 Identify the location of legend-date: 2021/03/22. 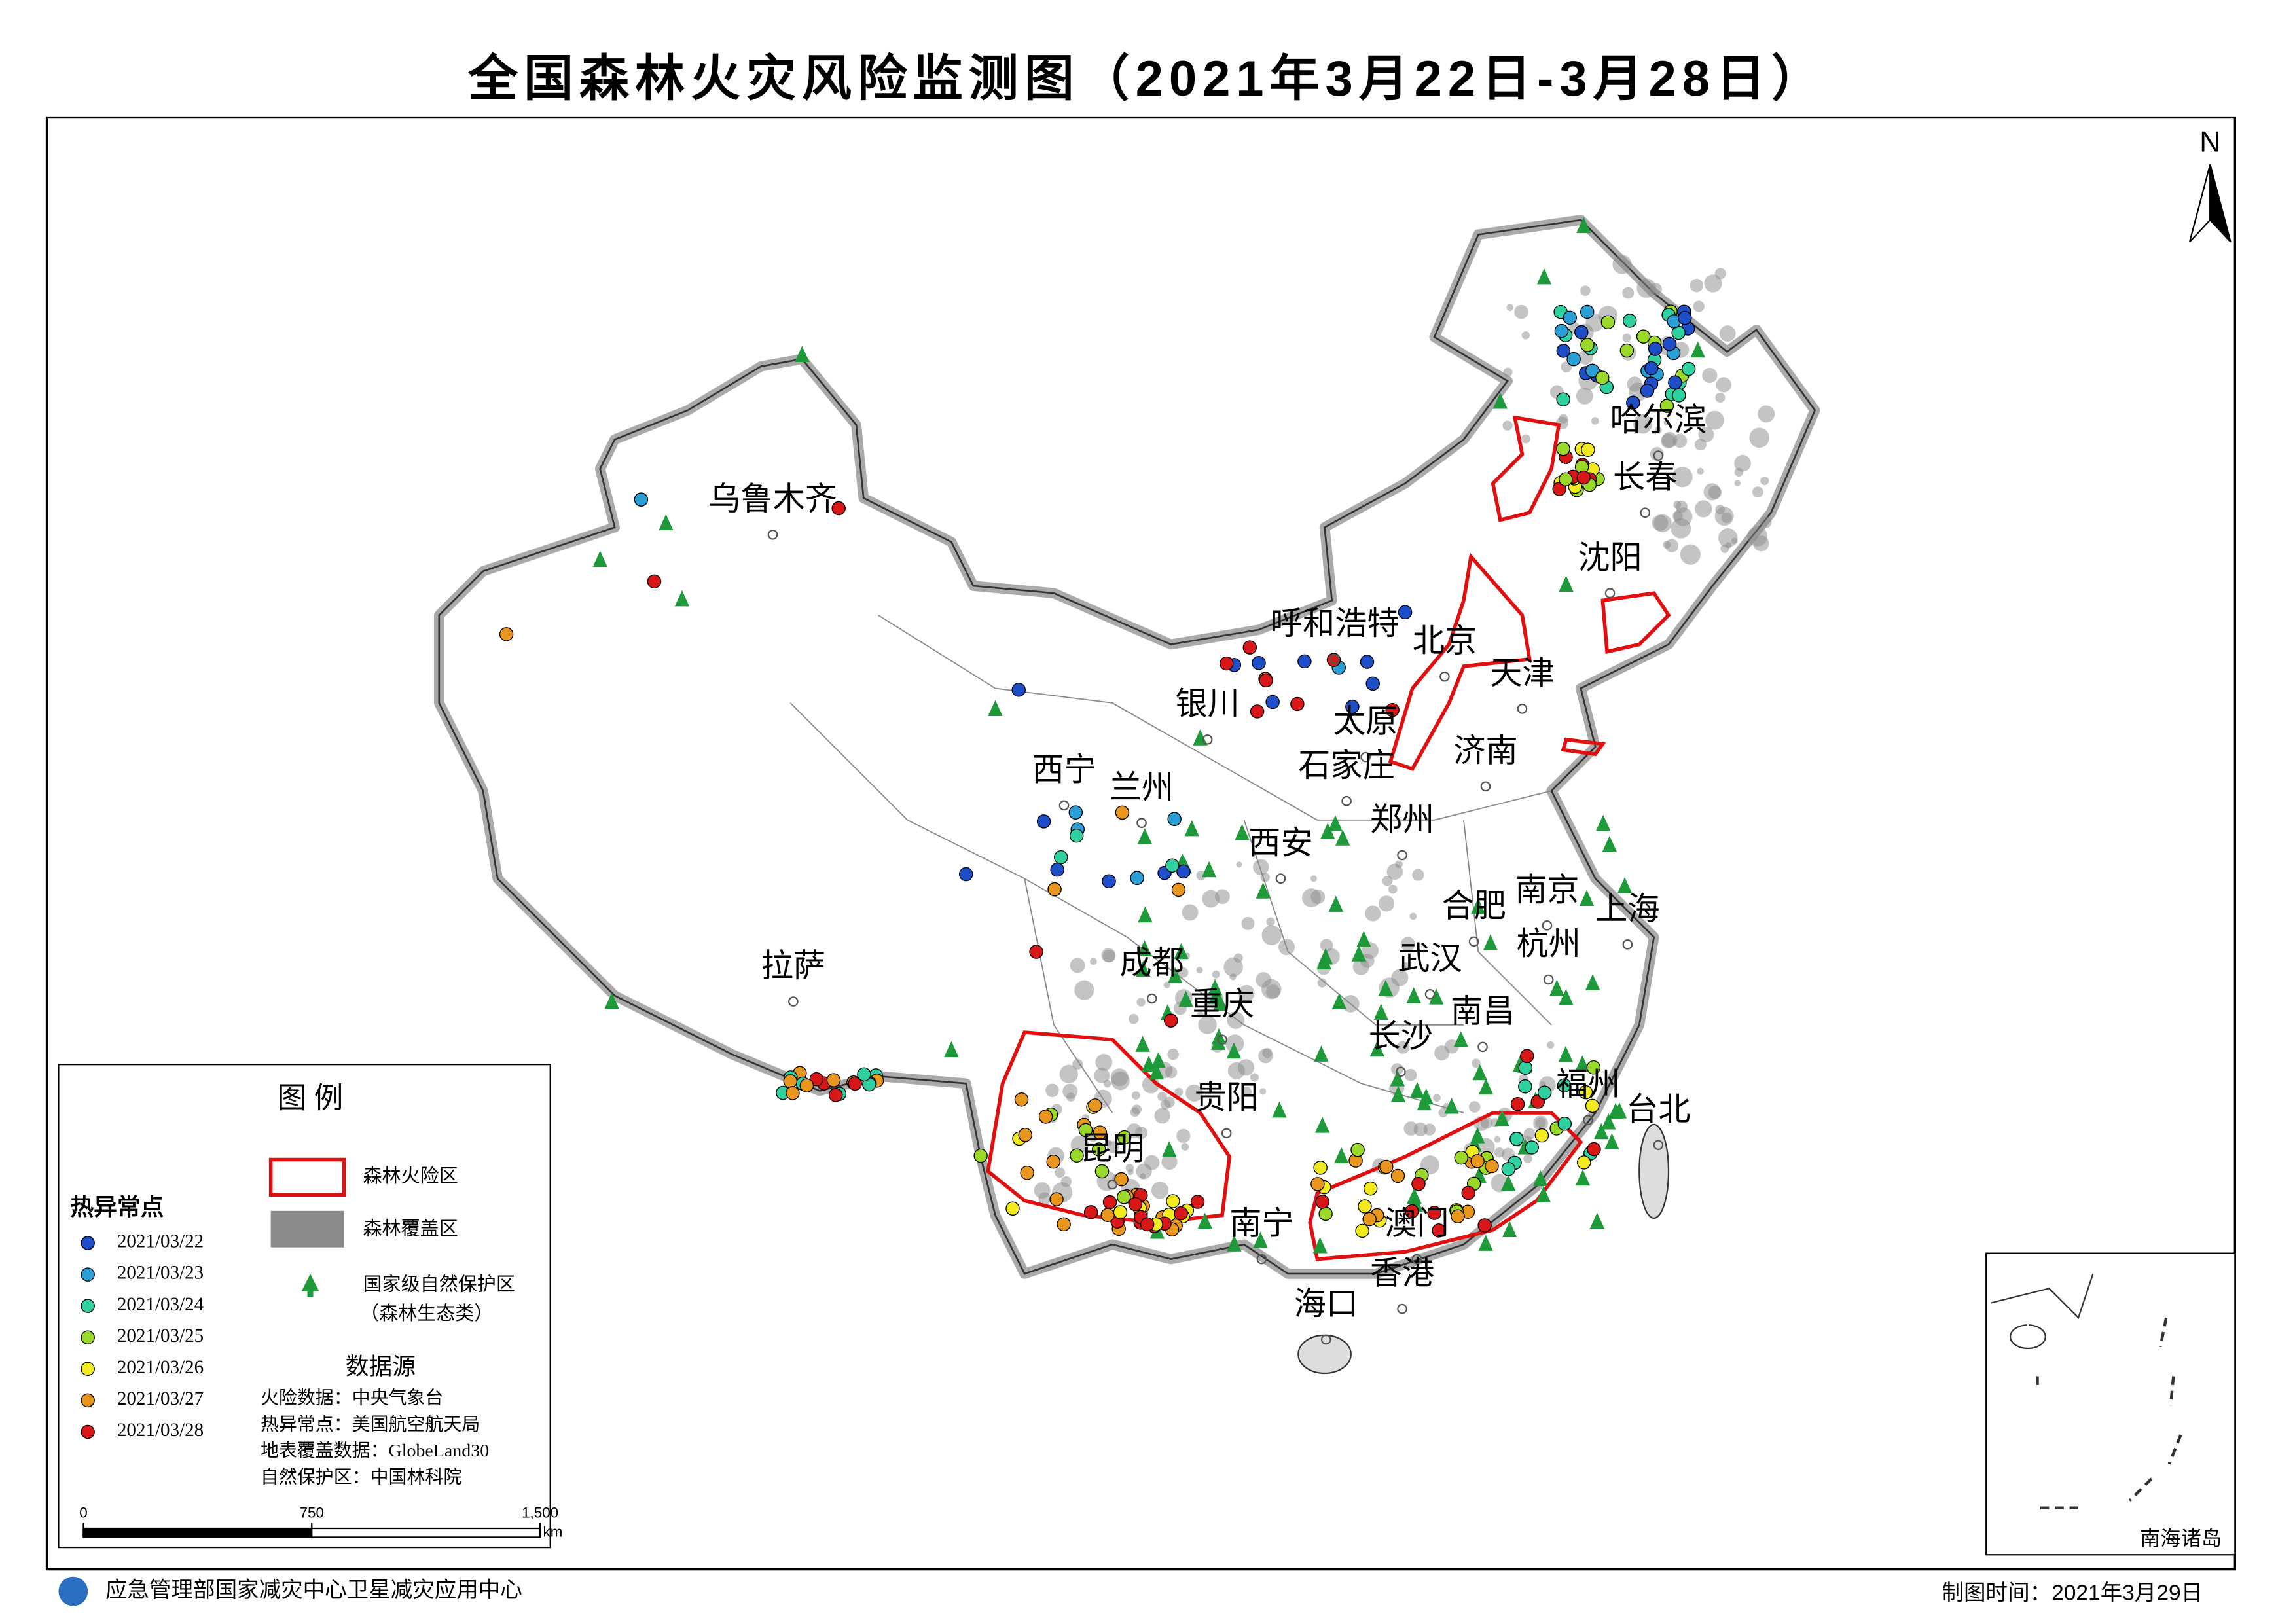
(161, 1241).